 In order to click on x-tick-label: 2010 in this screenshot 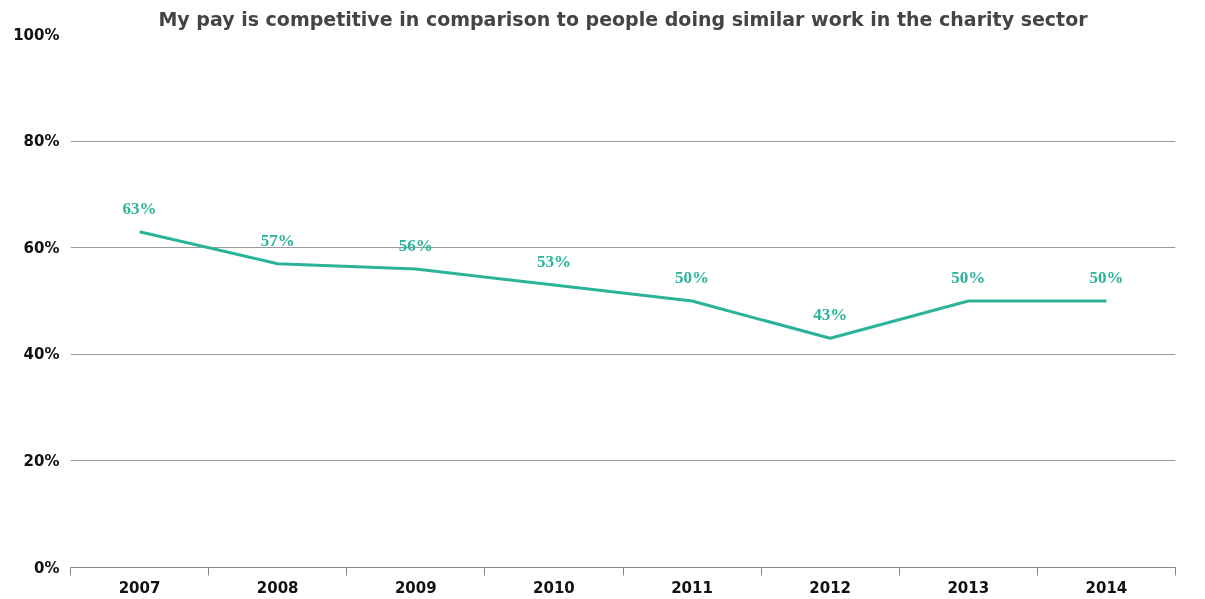, I will do `click(554, 587)`.